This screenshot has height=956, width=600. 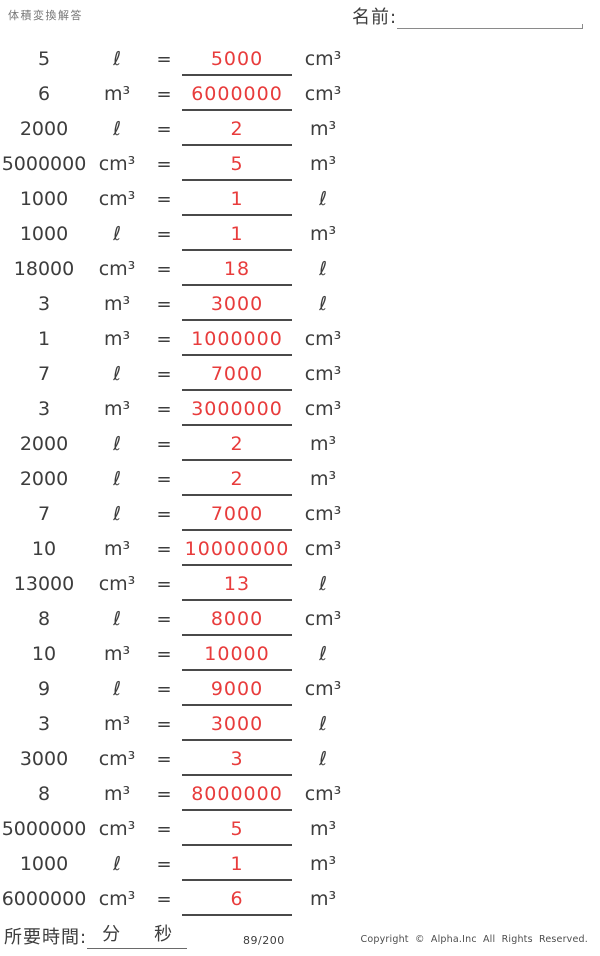 I want to click on problem-value: 5000000, so click(x=44, y=829).